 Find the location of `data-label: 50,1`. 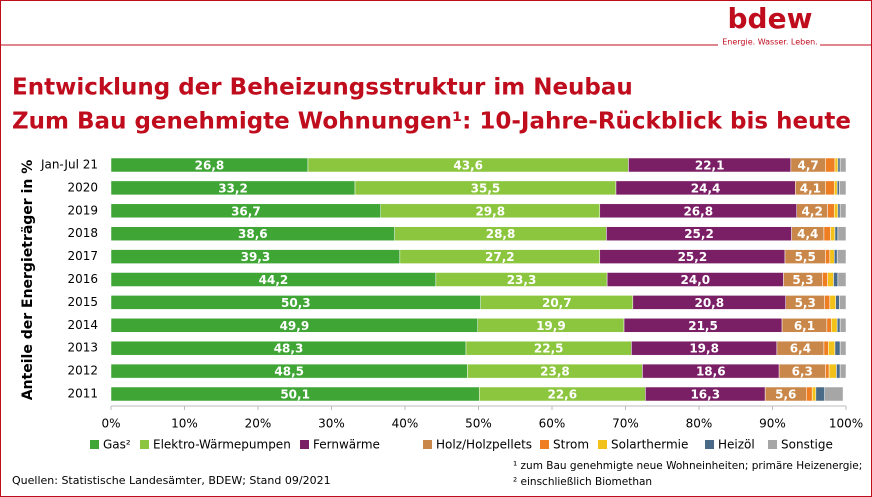

data-label: 50,1 is located at coordinates (295, 395).